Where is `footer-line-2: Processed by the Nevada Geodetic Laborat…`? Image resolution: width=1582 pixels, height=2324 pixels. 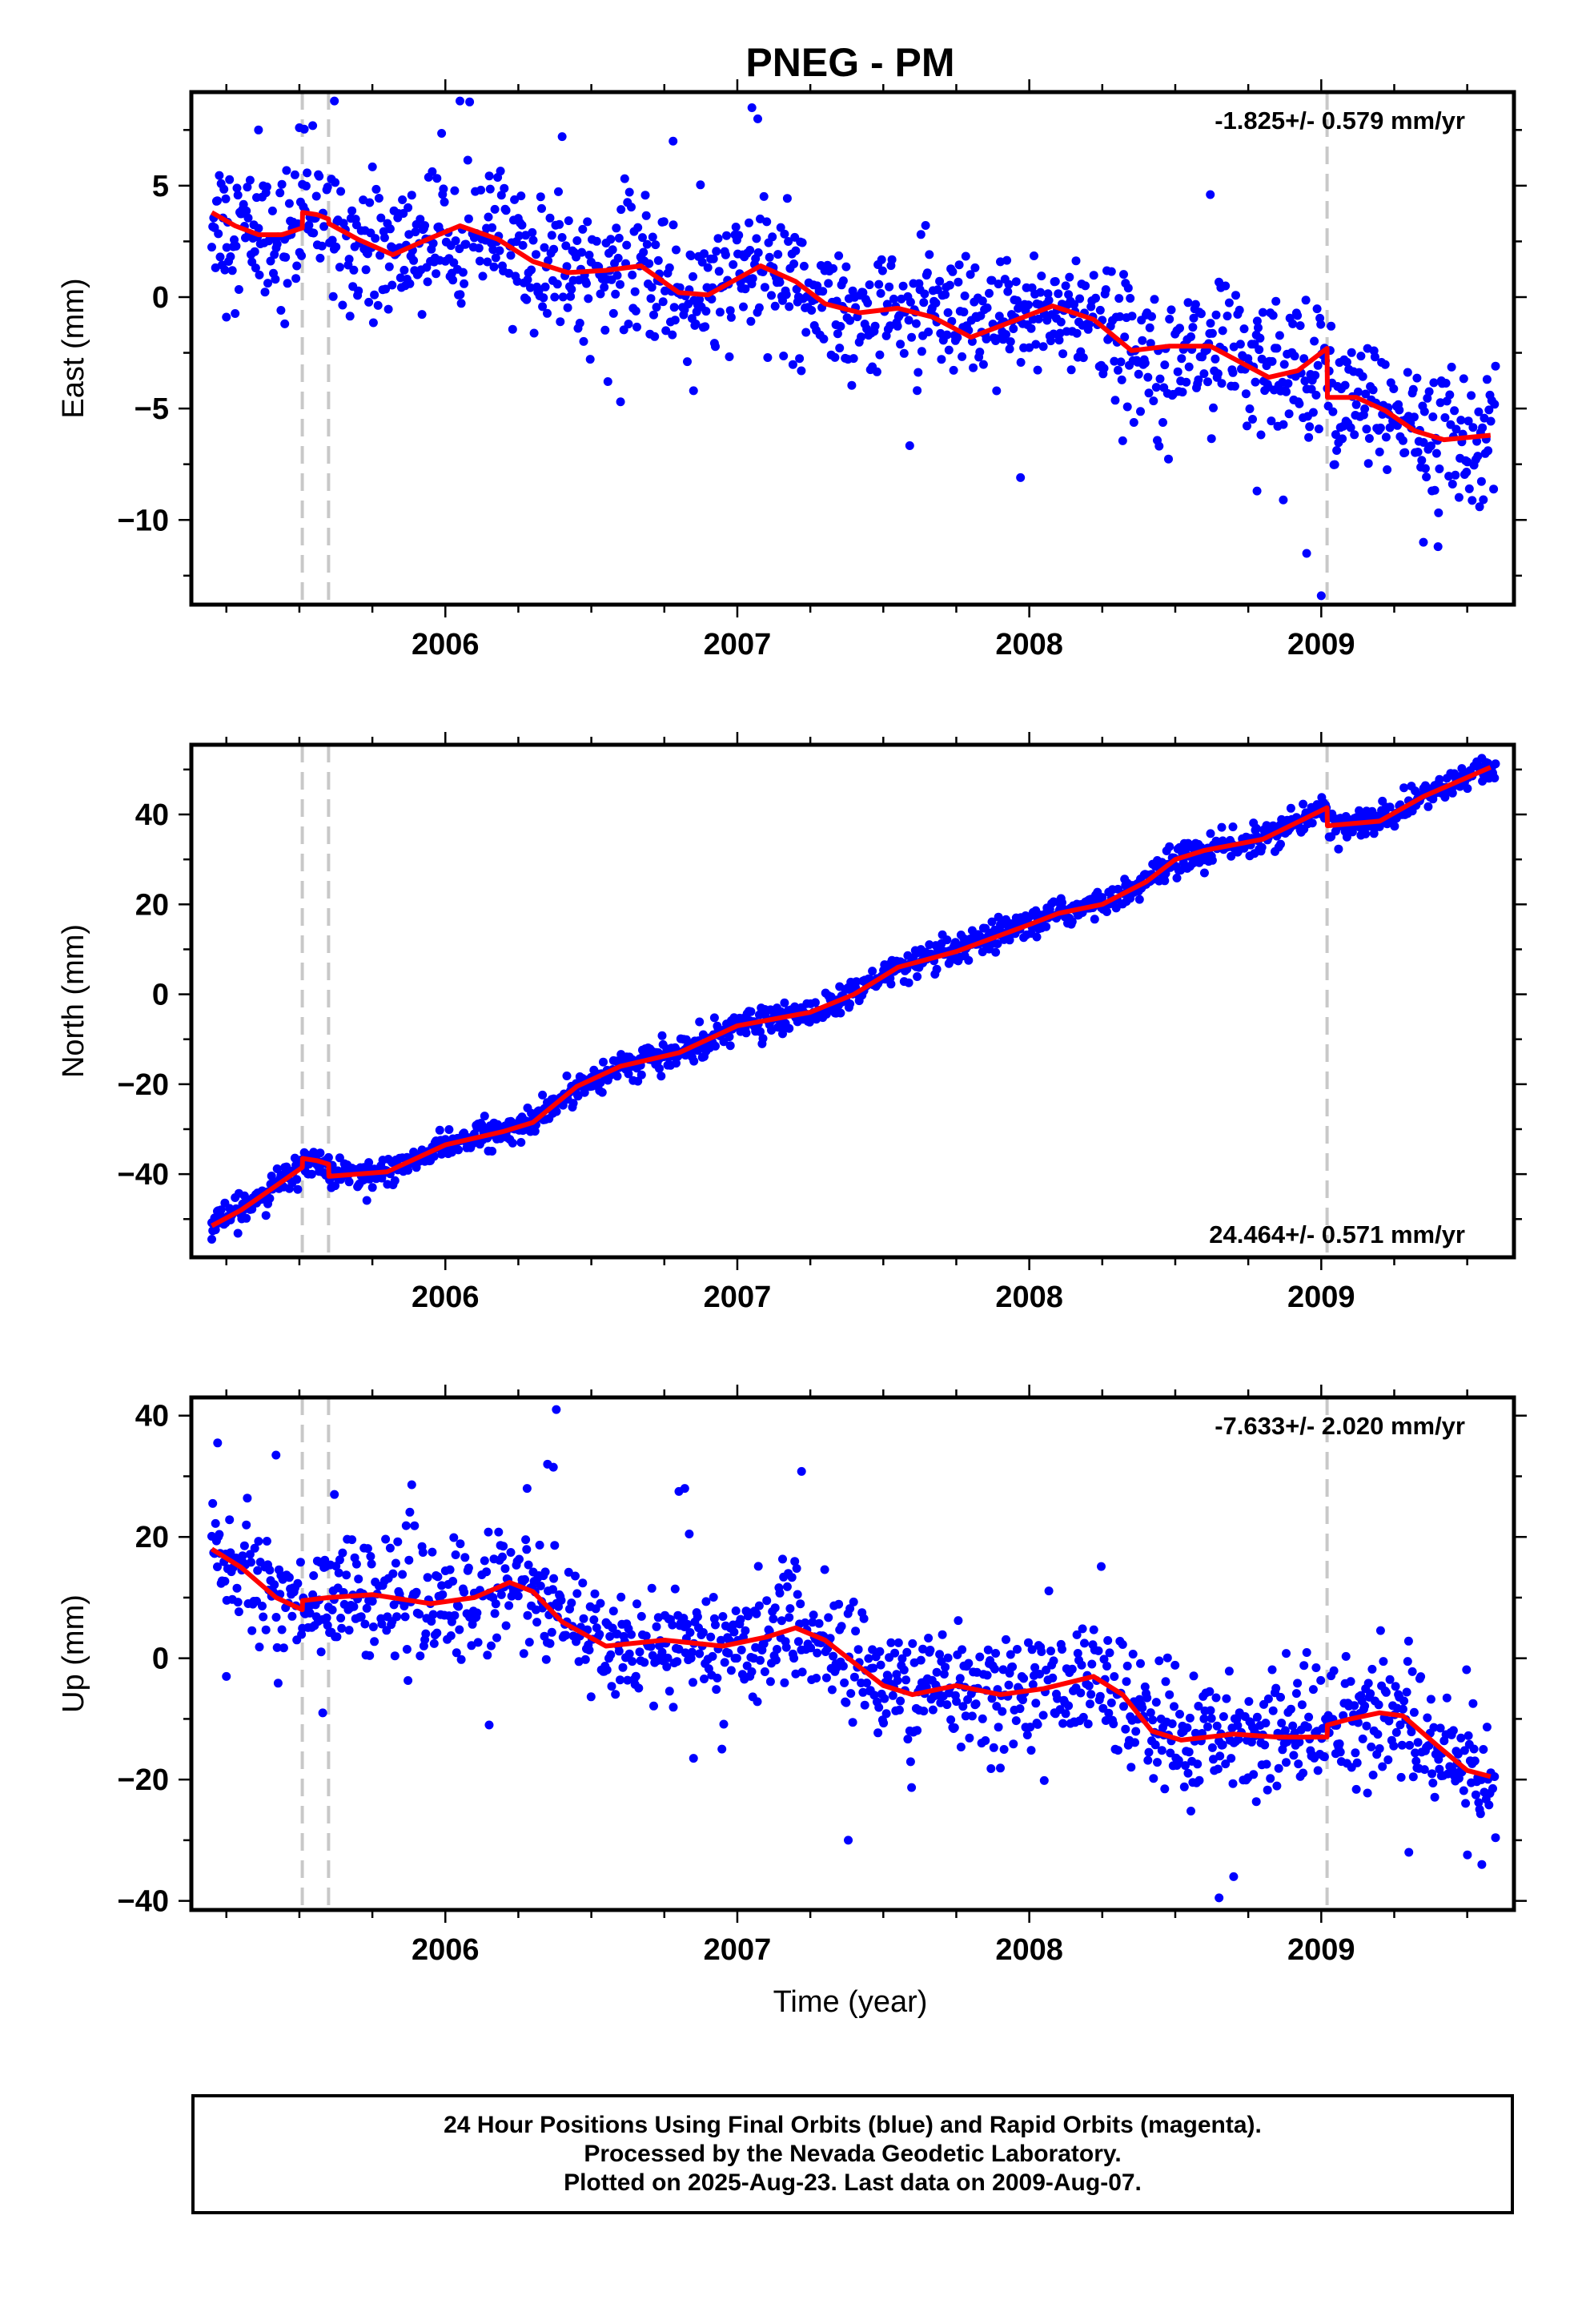
footer-line-2: Processed by the Nevada Geodetic Laborat… is located at coordinates (853, 2154).